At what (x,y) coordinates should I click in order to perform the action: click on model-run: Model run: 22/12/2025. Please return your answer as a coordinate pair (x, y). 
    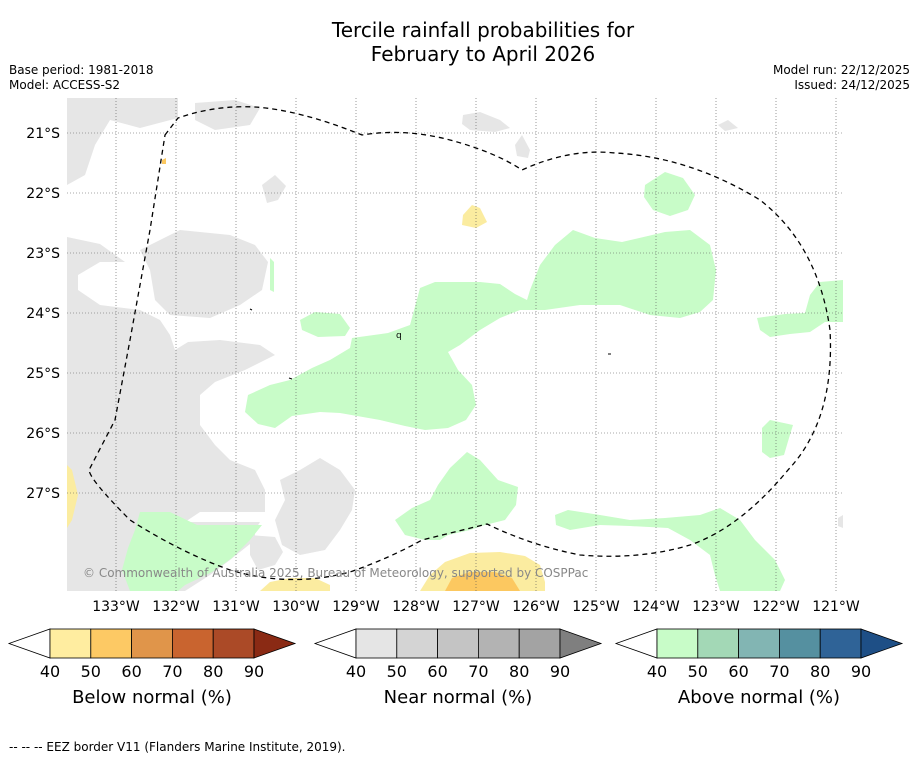
    Looking at the image, I should click on (841, 70).